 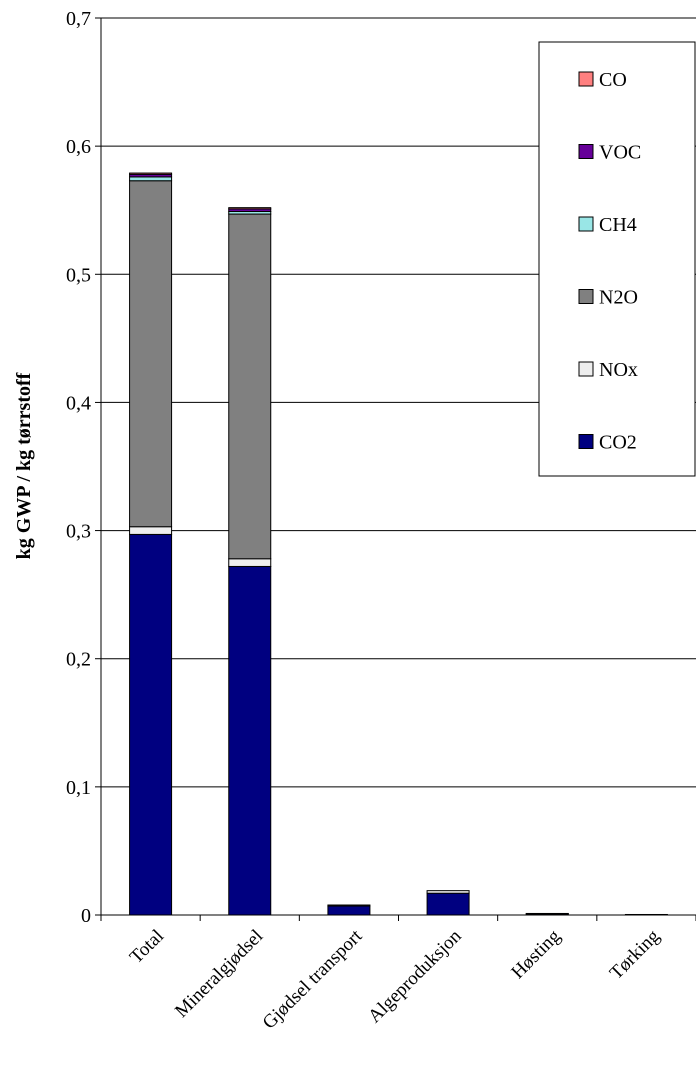 What do you see at coordinates (586, 369) in the screenshot?
I see `legend-swatch-nox` at bounding box center [586, 369].